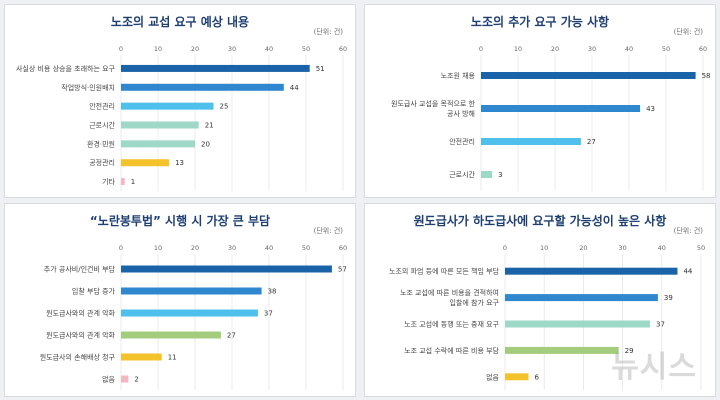 This screenshot has height=400, width=720. What do you see at coordinates (458, 75) in the screenshot?
I see `category-label: 노조원 채용` at bounding box center [458, 75].